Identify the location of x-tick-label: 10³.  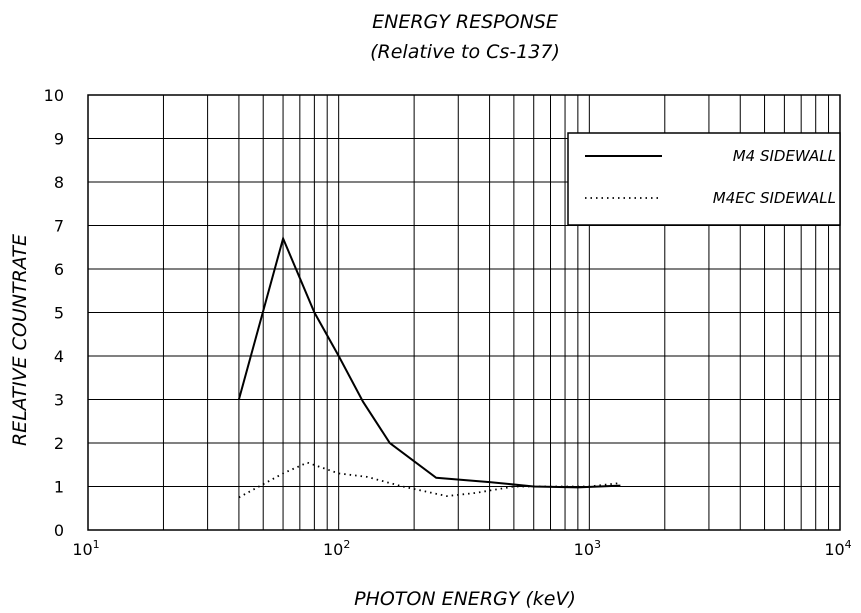
(587, 548).